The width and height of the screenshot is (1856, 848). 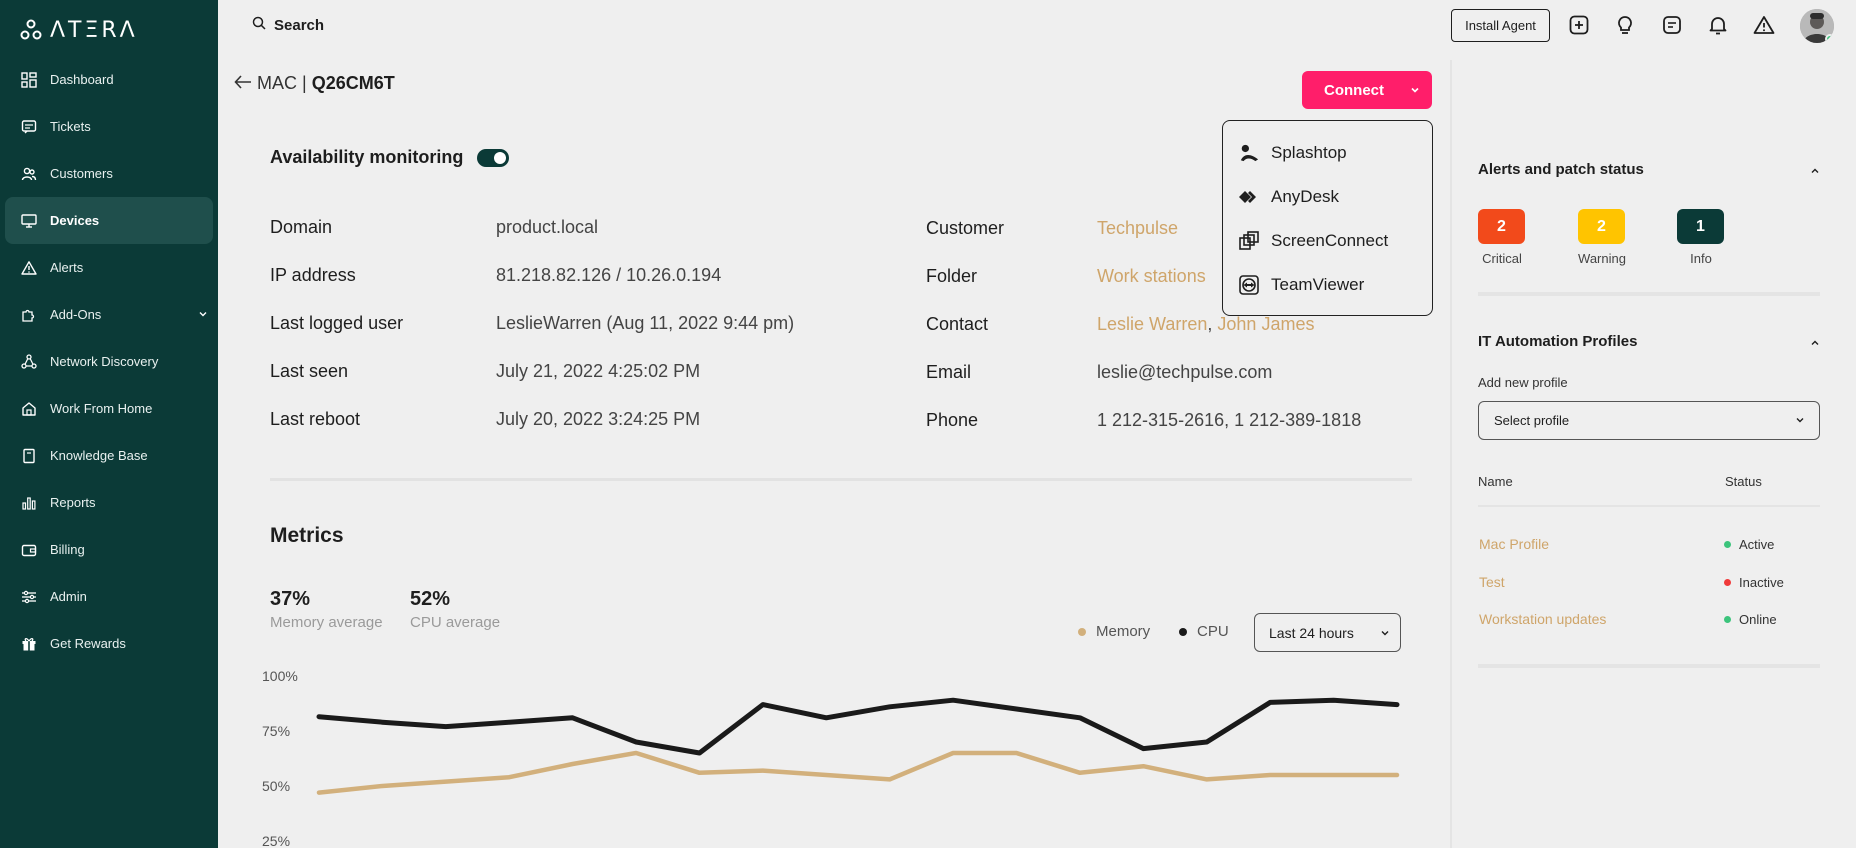 What do you see at coordinates (1602, 258) in the screenshot?
I see `warning-caption: Warning` at bounding box center [1602, 258].